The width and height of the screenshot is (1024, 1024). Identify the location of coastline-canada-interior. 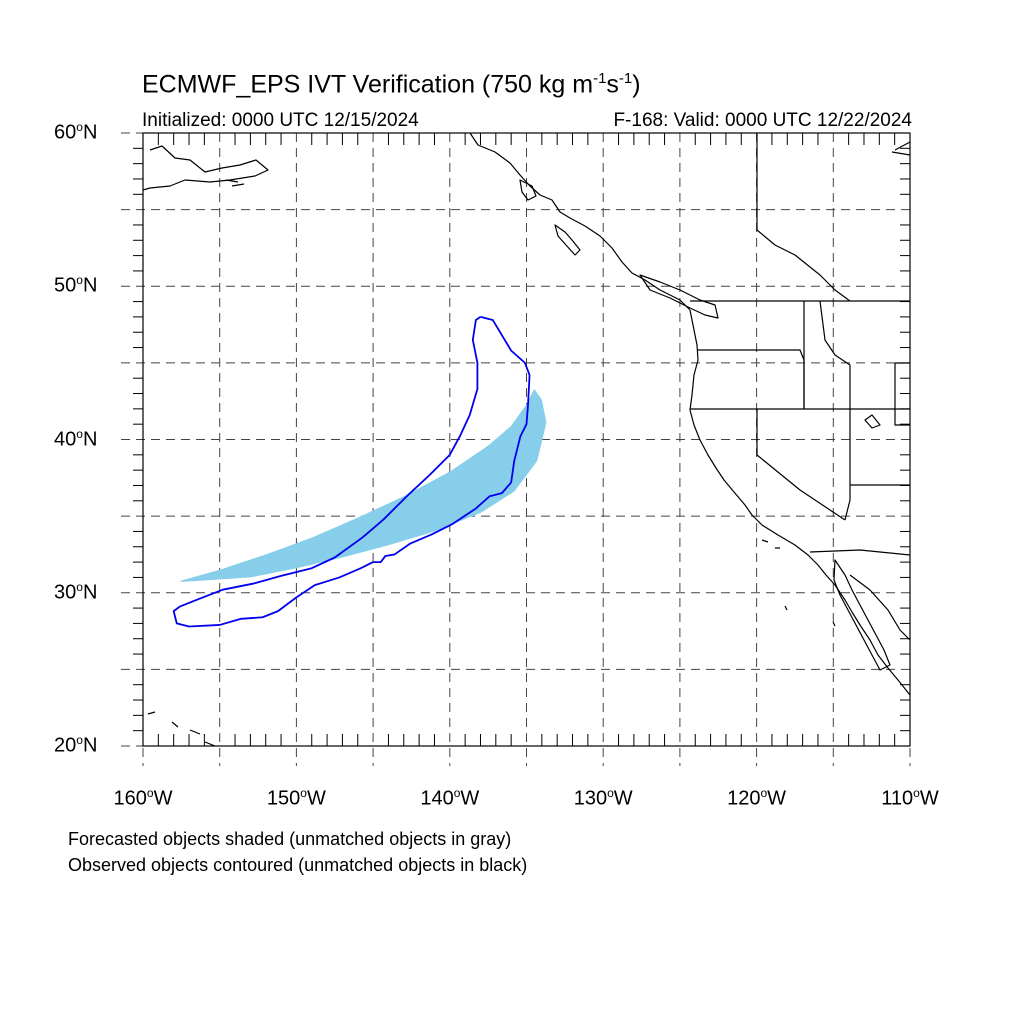
(803, 217).